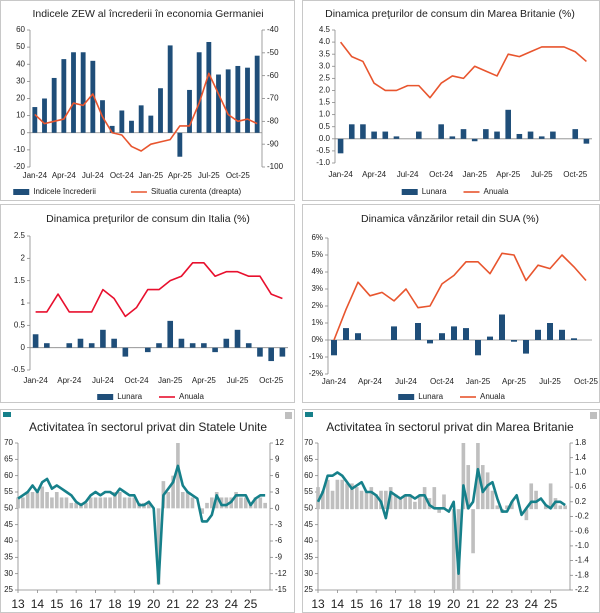 The width and height of the screenshot is (600, 613). I want to click on y2-tick-label: 0.2, so click(581, 501).